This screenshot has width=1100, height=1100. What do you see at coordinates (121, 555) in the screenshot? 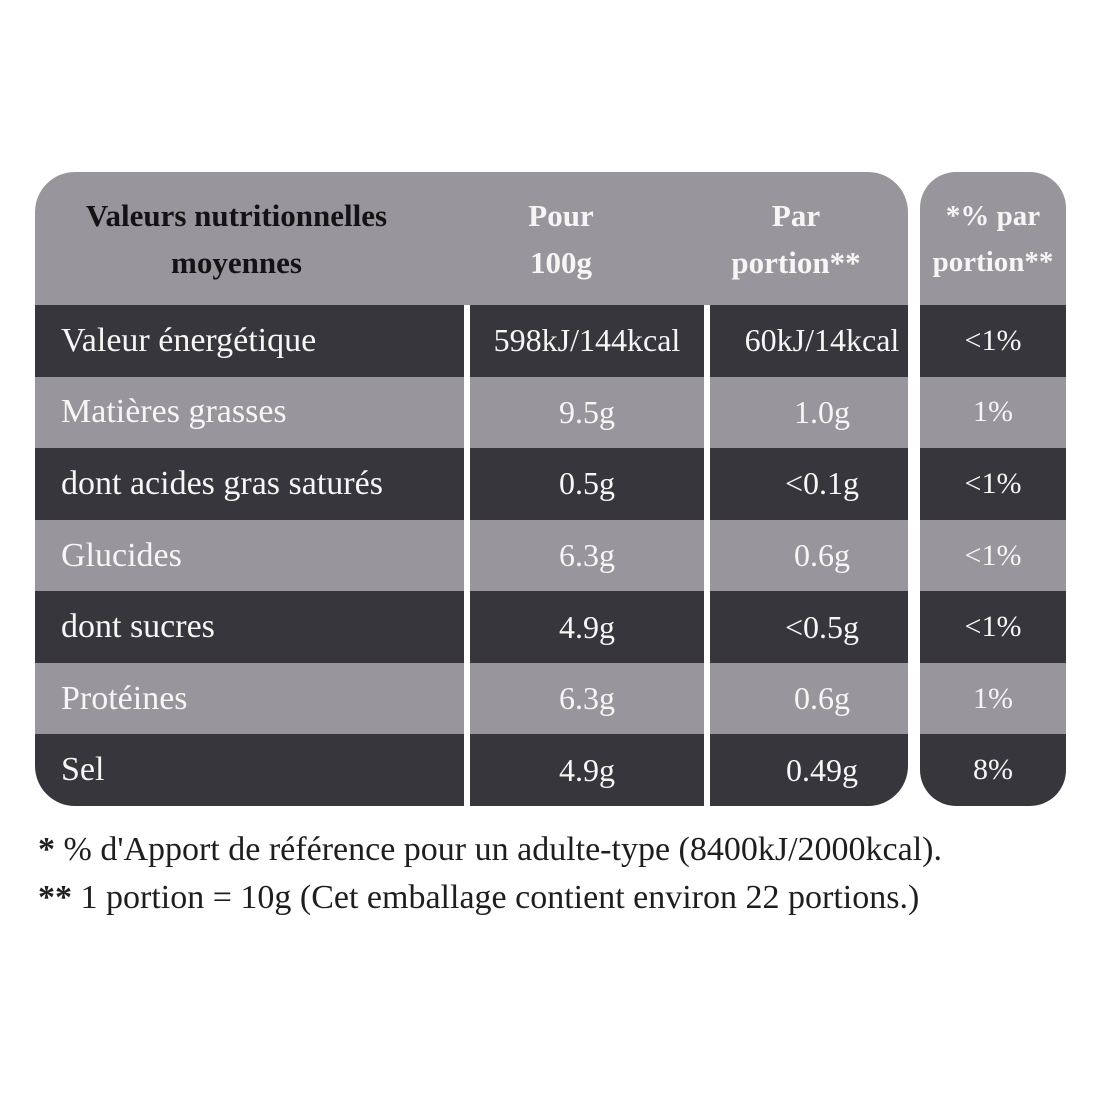
I see `nutrient-label: Glucides` at bounding box center [121, 555].